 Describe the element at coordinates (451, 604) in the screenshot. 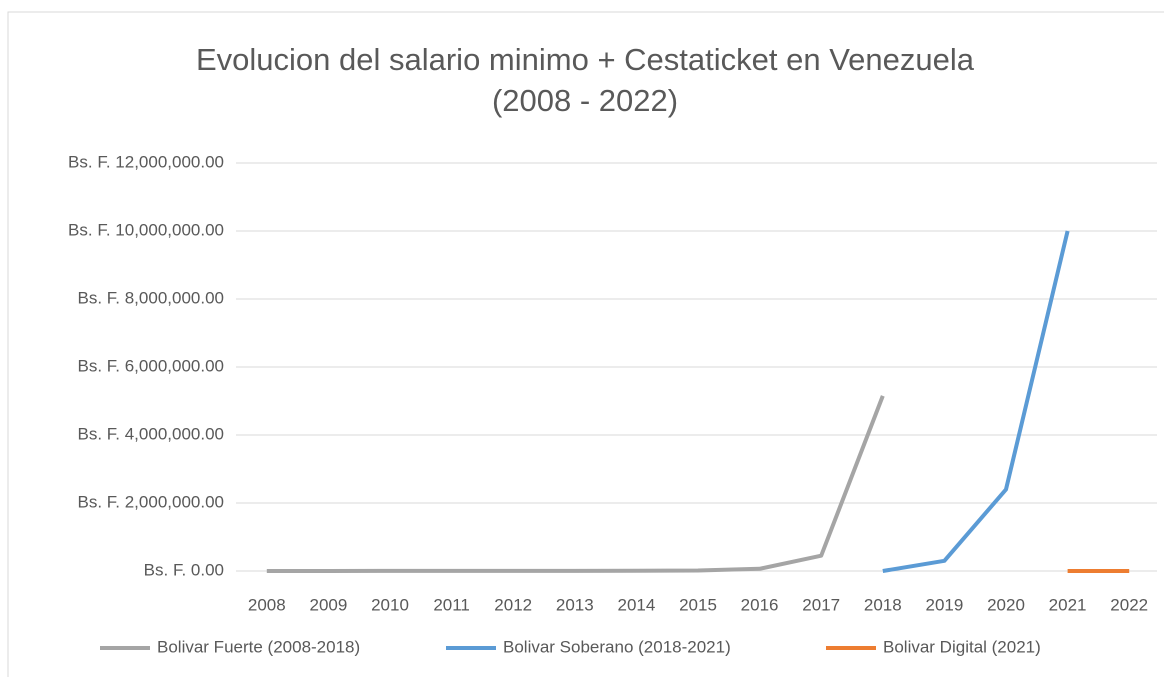

I see `x-tick-label: 2011` at that location.